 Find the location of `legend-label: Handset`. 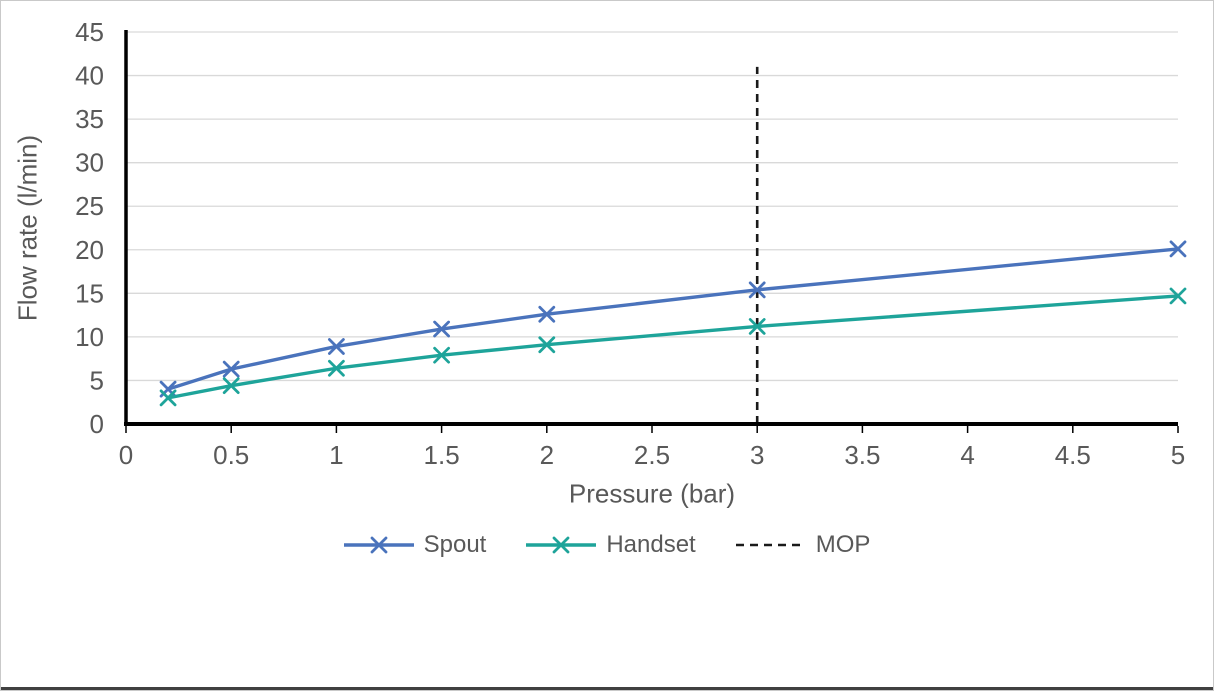

legend-label: Handset is located at coordinates (651, 544).